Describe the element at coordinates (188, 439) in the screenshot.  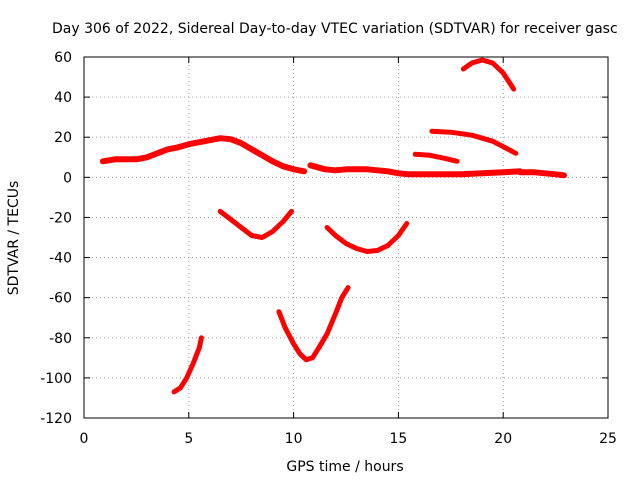
I see `x-tick-label: 5` at that location.